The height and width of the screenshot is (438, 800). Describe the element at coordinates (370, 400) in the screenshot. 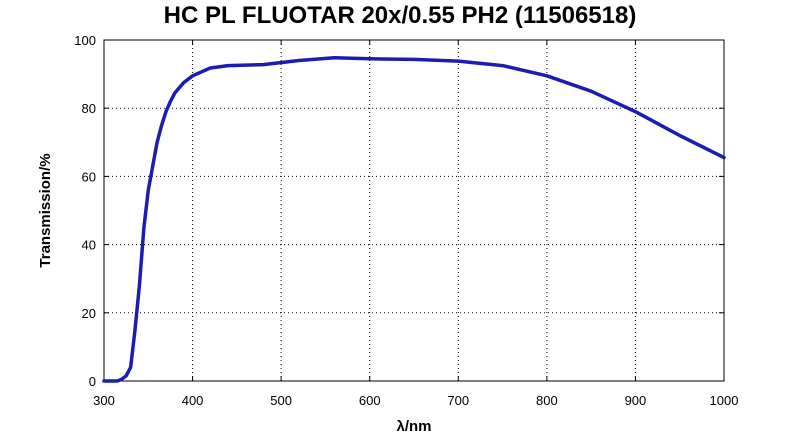

I see `x-tick-label: 600` at that location.